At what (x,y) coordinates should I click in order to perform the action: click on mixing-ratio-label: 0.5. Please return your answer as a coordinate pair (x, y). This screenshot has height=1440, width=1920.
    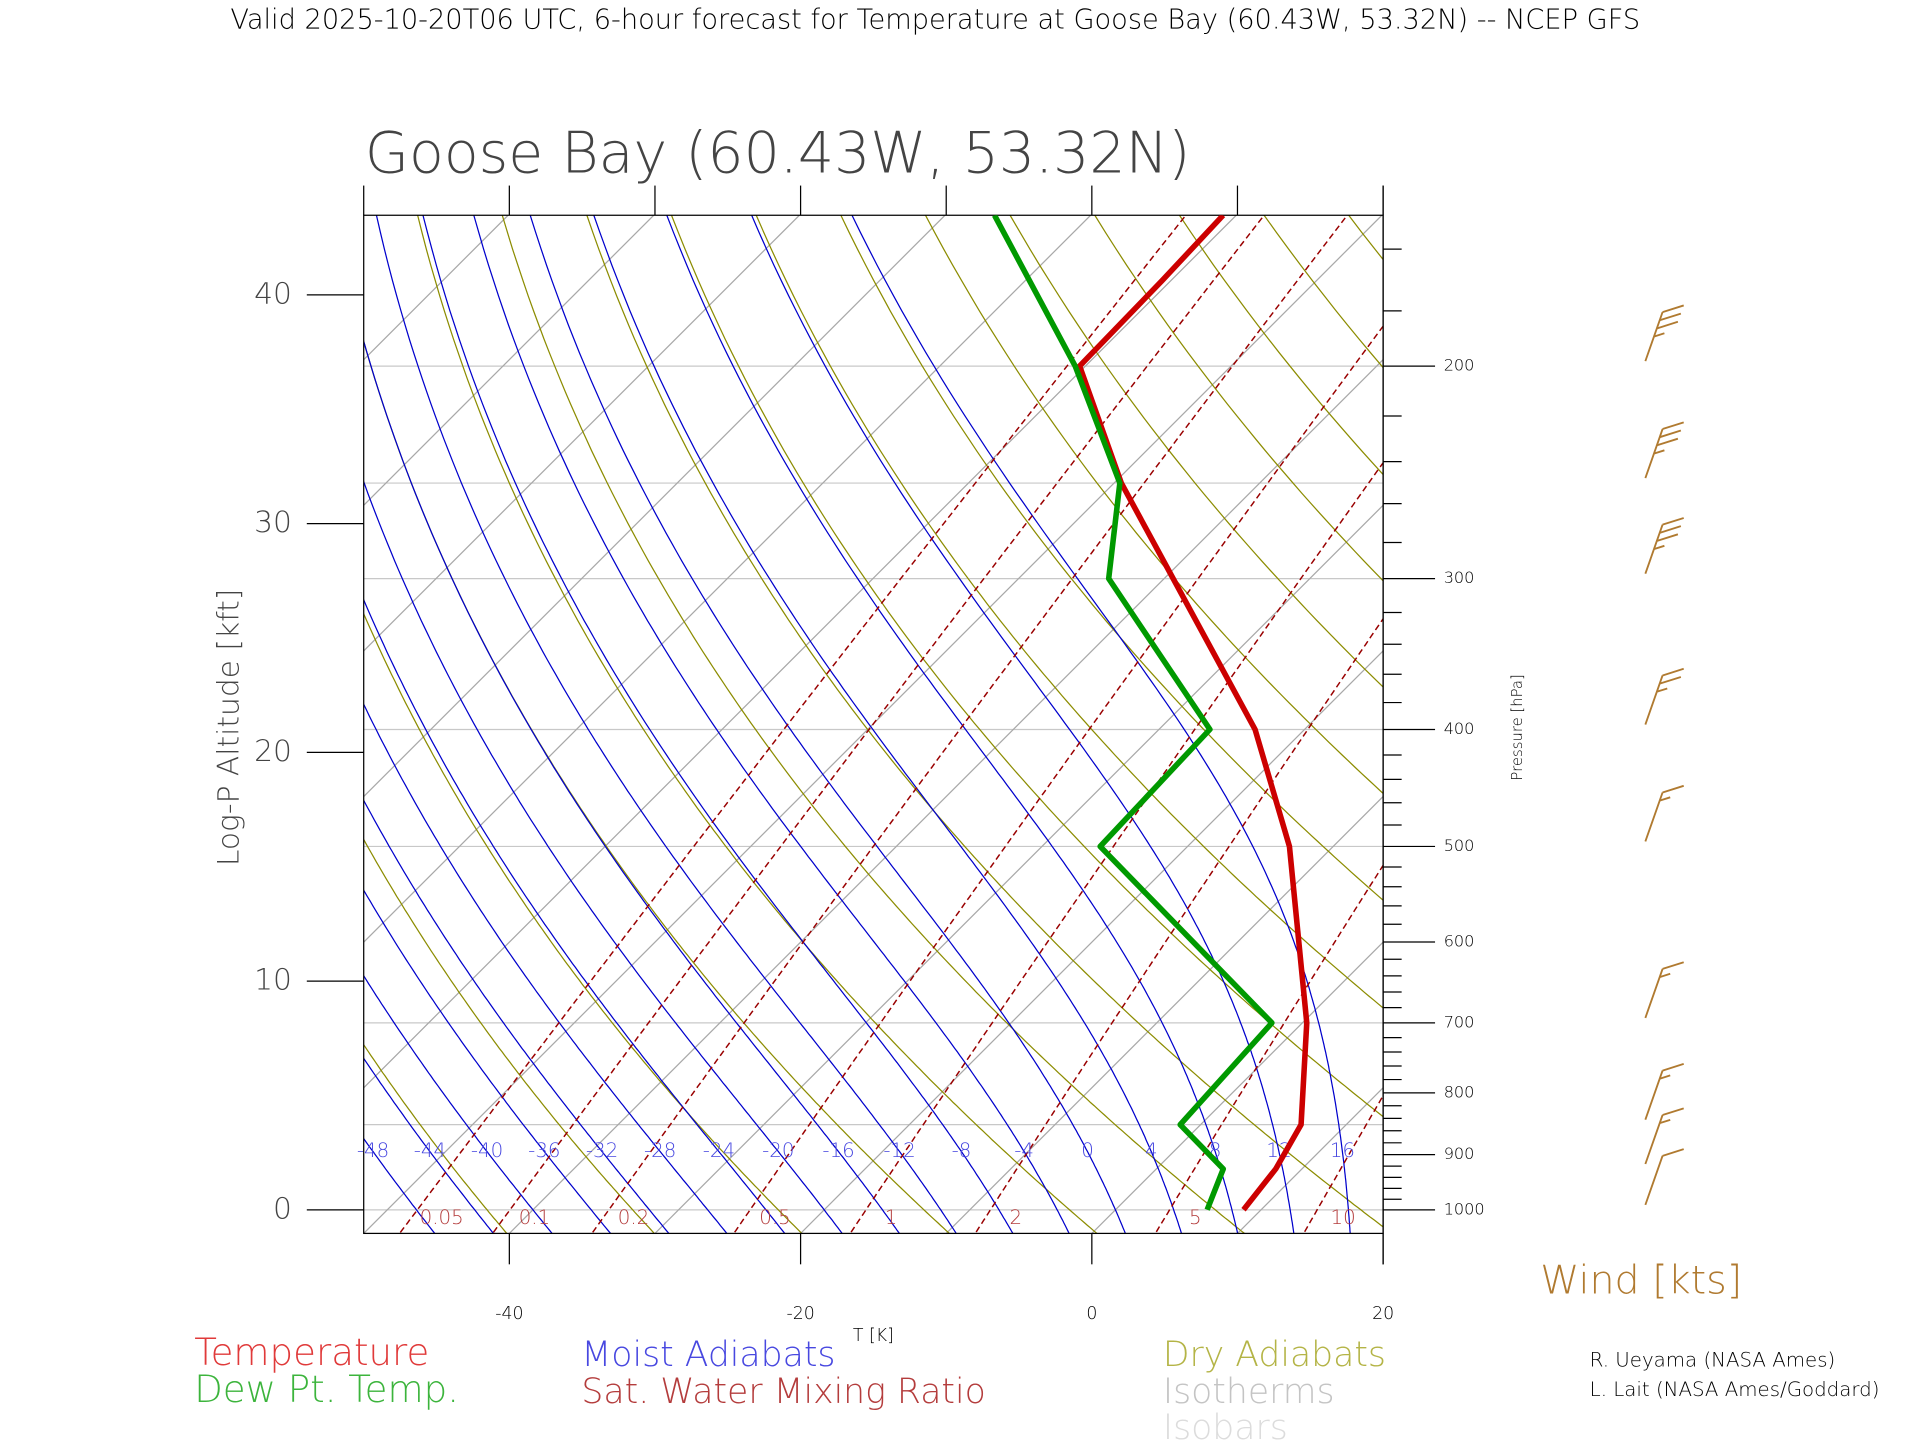
    Looking at the image, I should click on (774, 1217).